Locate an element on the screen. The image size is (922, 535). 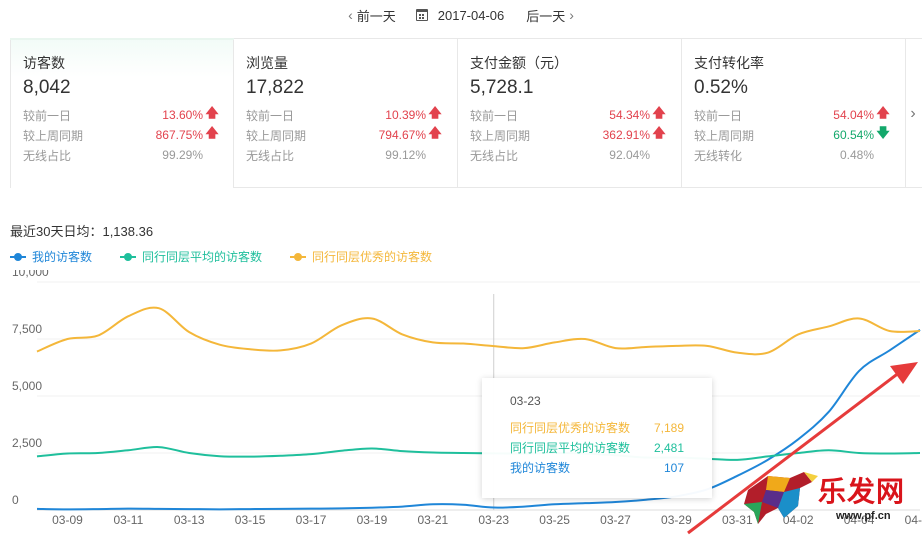
metric-title: 支付金额（元） is located at coordinates (519, 63).